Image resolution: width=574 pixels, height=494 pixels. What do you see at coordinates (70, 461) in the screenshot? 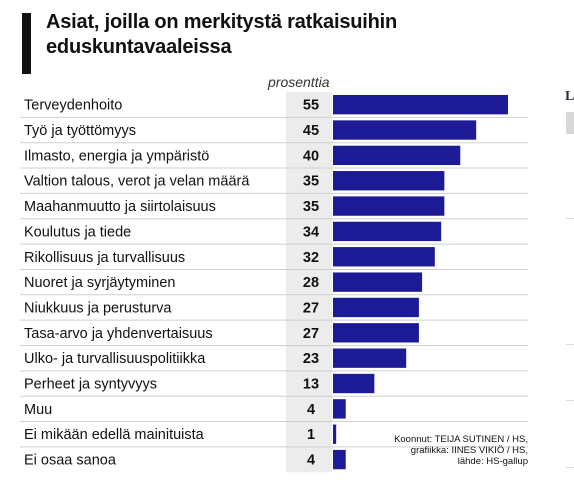
I see `category-label: Ei osaa sanoa` at bounding box center [70, 461].